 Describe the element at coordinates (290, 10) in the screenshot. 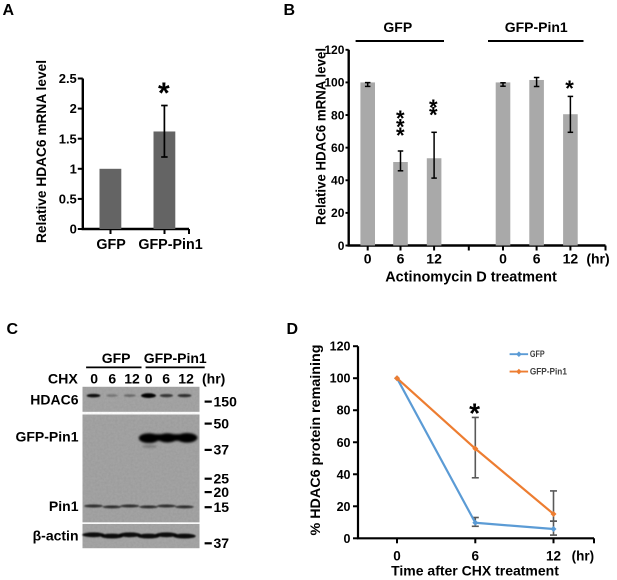

I see `svg-text: B` at that location.